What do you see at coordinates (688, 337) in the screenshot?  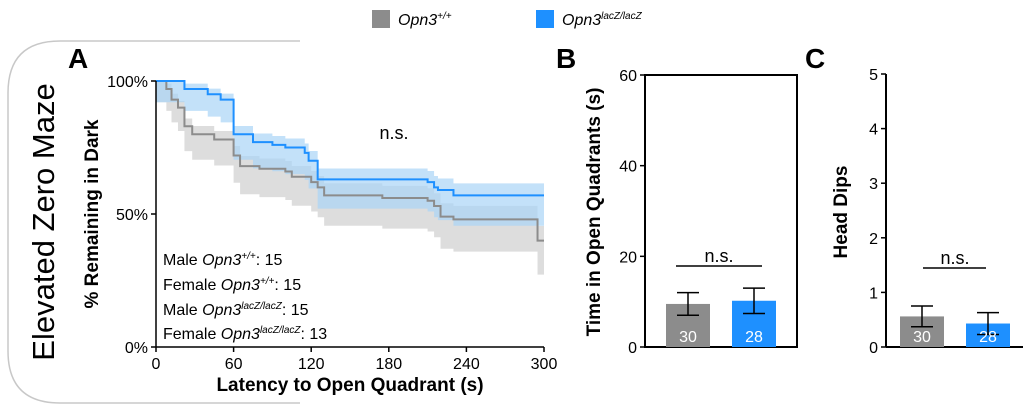 I see `b-bar-n-label: 30` at bounding box center [688, 337].